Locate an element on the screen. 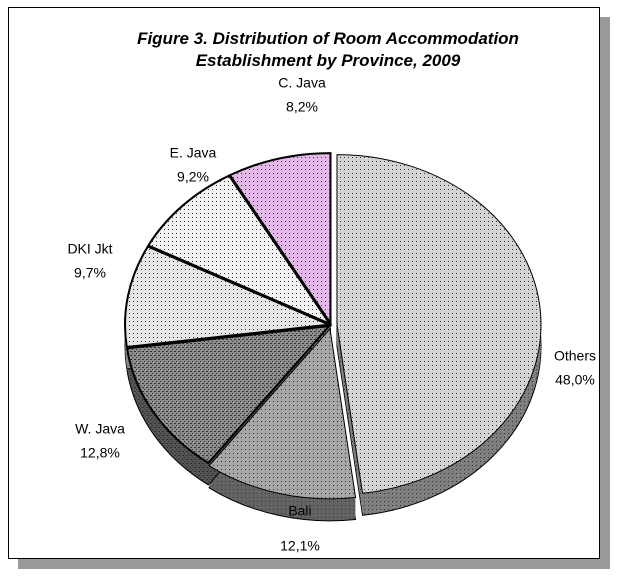  slice-value-label: 9,7% is located at coordinates (90, 273).